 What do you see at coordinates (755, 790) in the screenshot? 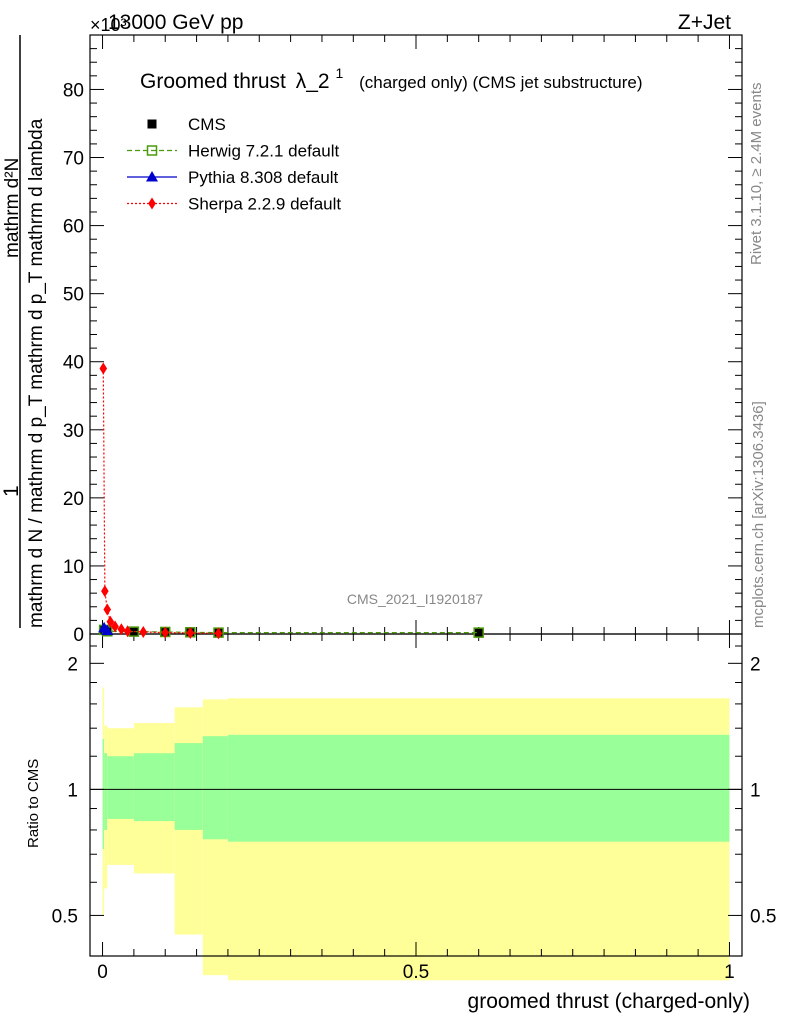
I see `ratio-y-tick-label-right: 1` at bounding box center [755, 790].